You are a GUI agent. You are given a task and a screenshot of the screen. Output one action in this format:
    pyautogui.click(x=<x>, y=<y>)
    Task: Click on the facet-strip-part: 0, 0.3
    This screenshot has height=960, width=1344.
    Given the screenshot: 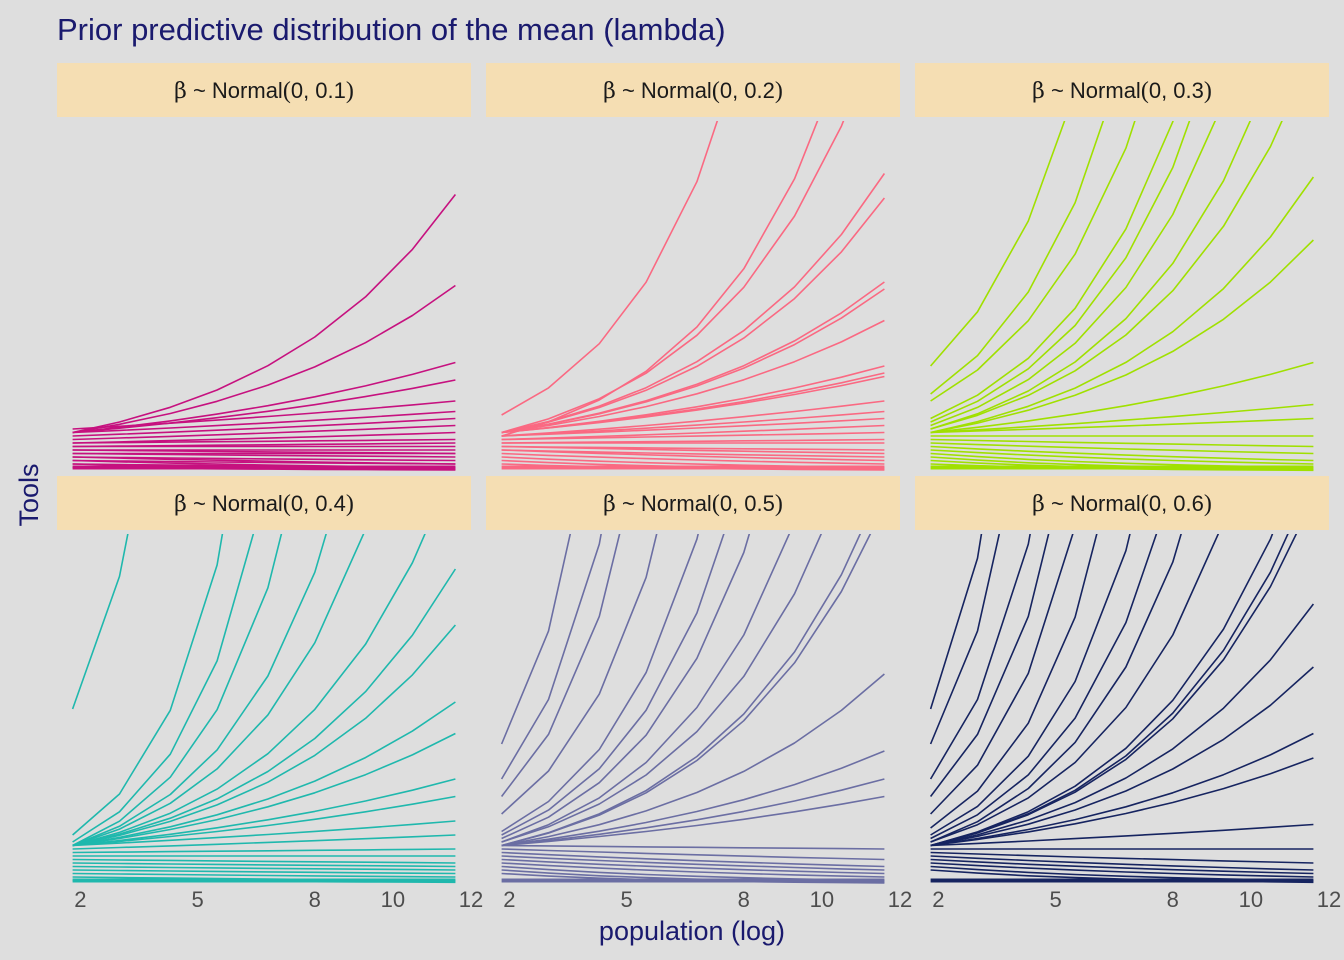 What is the action you would take?
    pyautogui.click(x=1176, y=90)
    